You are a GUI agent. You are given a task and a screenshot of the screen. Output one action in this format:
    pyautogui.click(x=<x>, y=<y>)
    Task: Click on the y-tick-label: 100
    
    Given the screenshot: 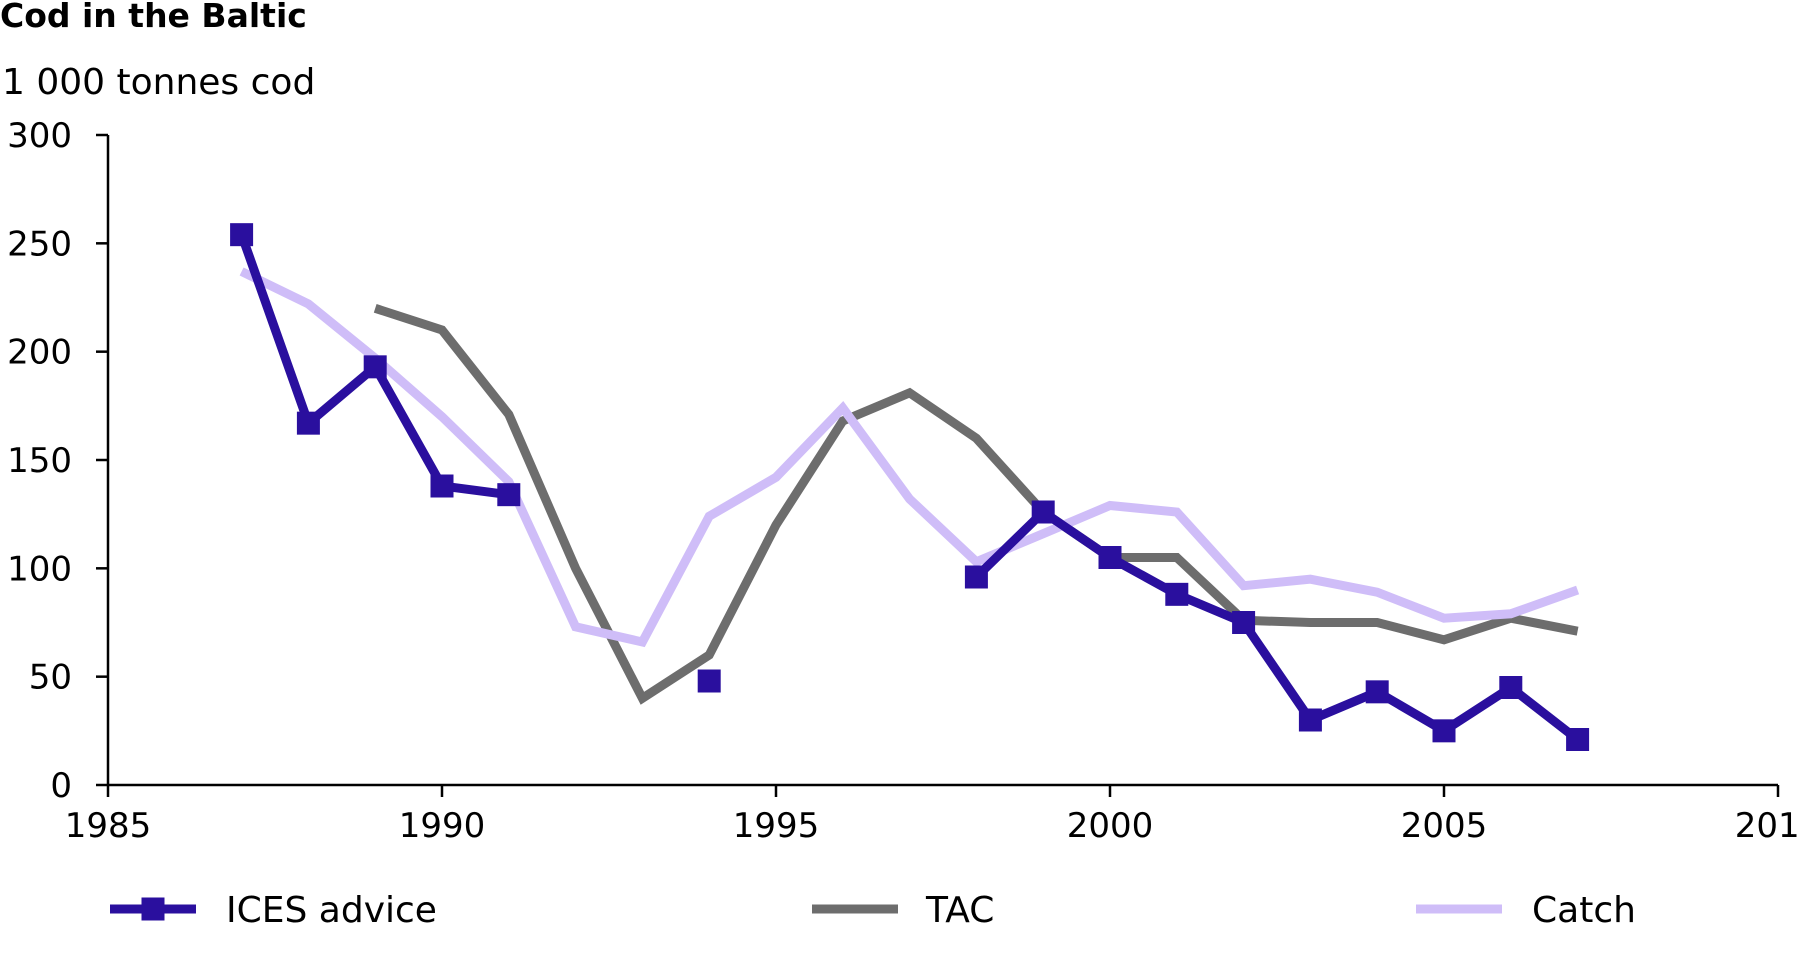 What is the action you would take?
    pyautogui.click(x=39, y=569)
    